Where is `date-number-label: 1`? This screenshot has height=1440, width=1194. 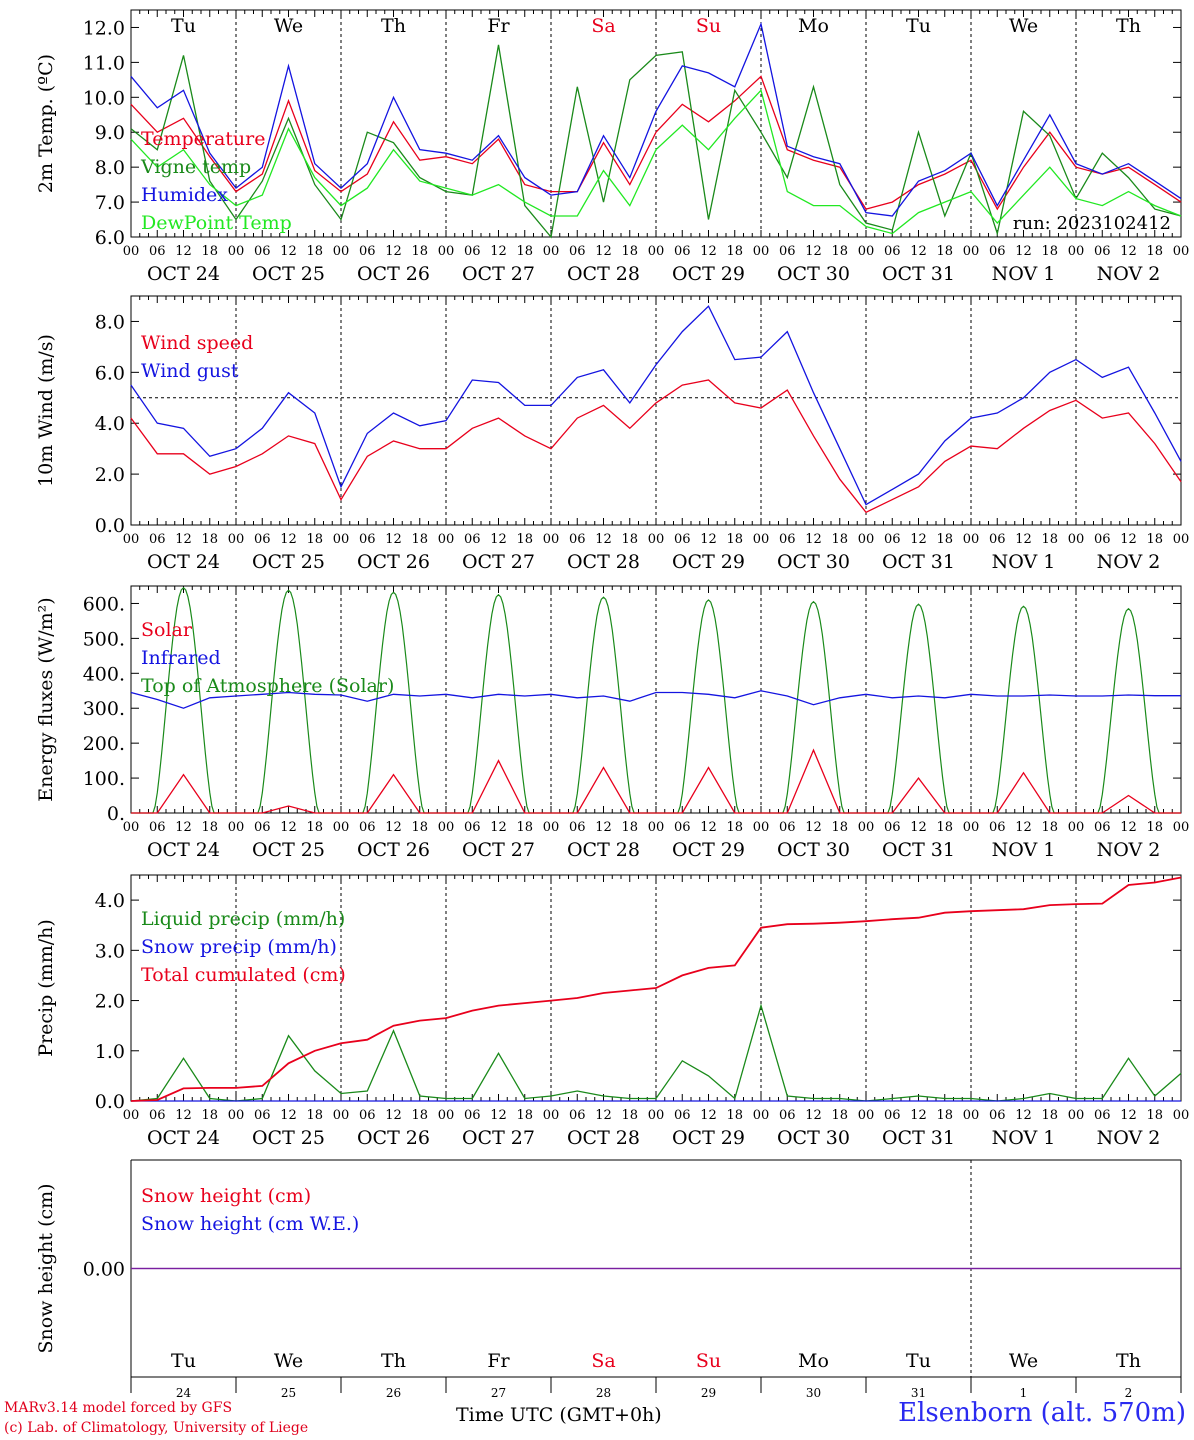
date-number-label: 1 is located at coordinates (1024, 1393).